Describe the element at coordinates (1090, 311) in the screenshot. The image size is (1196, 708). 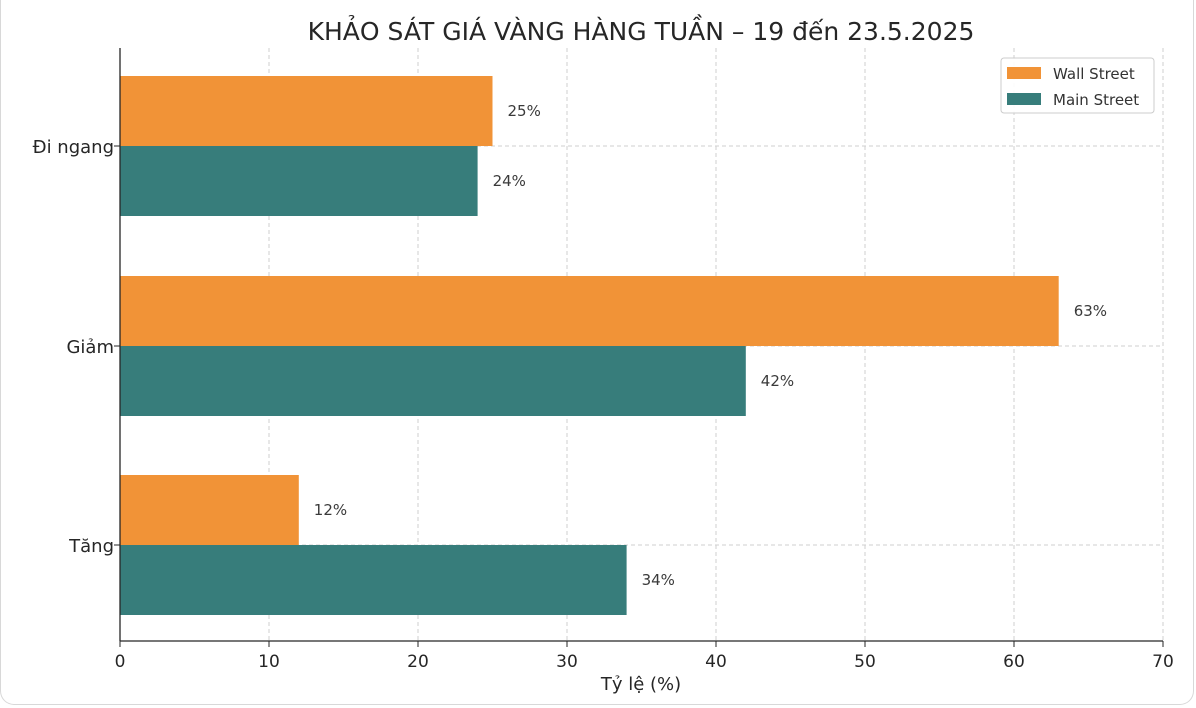
I see `data-label: 63%` at that location.